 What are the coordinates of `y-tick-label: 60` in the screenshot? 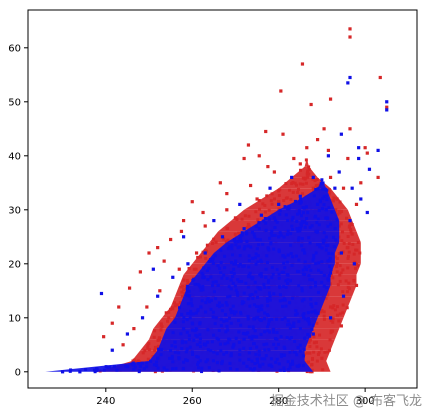 It's located at (14, 48).